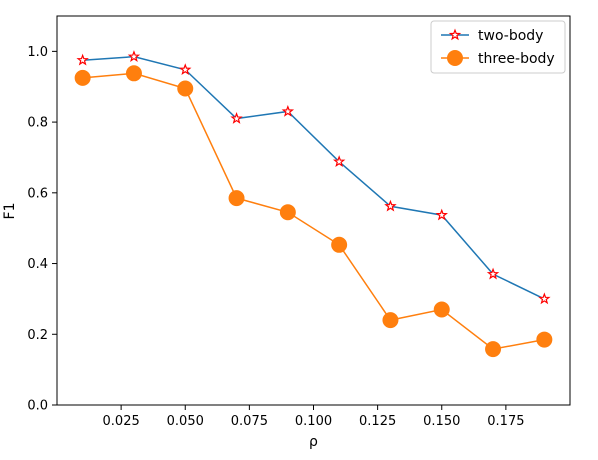  What do you see at coordinates (10, 211) in the screenshot?
I see `y-axis-label: F1` at bounding box center [10, 211].